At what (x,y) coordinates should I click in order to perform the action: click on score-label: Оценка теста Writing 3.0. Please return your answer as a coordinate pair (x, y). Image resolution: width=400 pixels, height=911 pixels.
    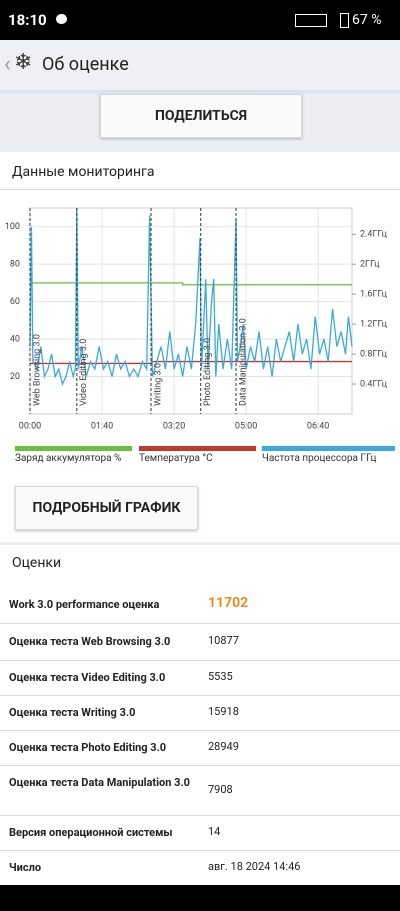
    Looking at the image, I should click on (72, 712).